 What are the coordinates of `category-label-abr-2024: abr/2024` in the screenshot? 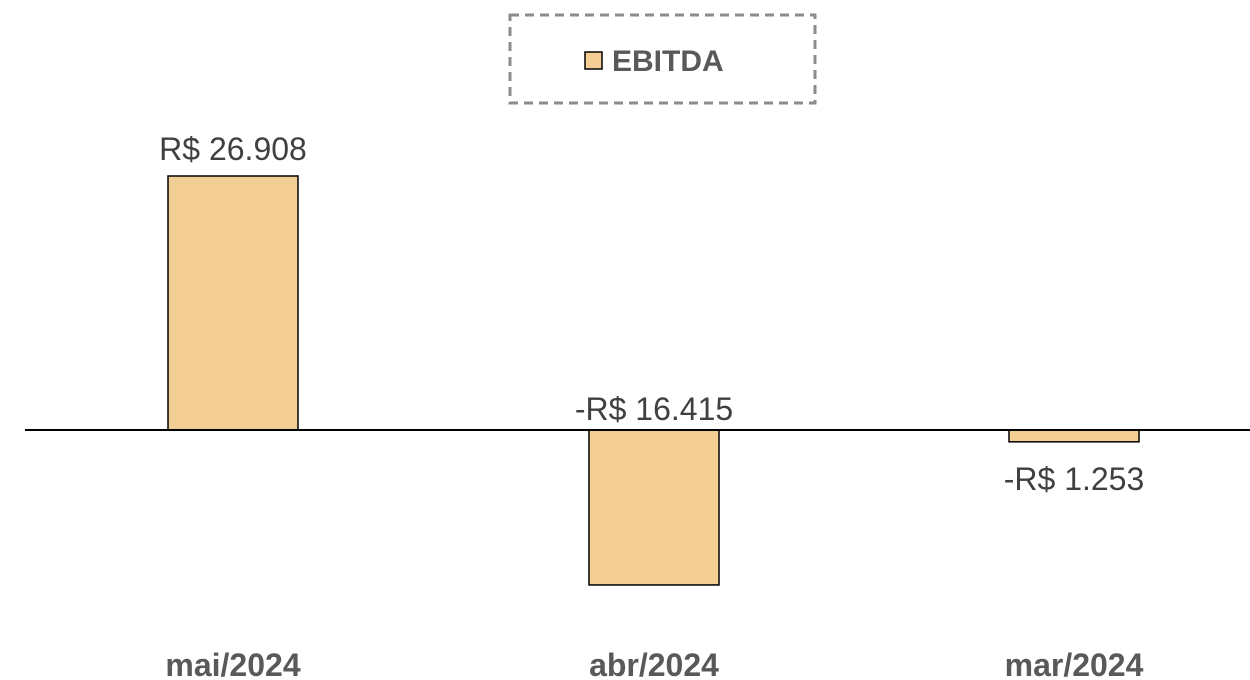 It's located at (654, 663).